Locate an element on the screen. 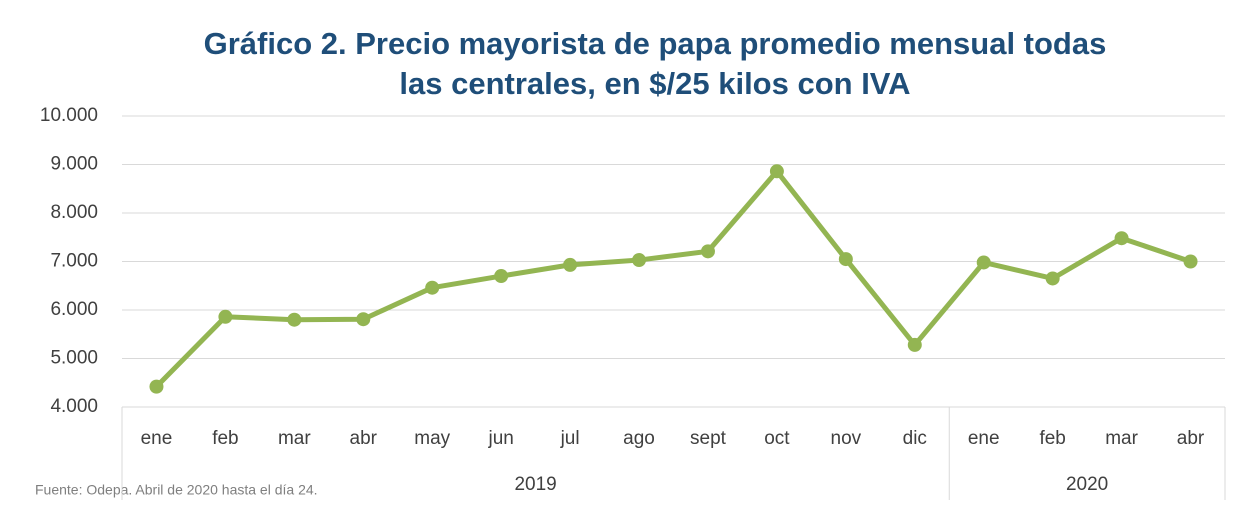  x-tick-label: sept is located at coordinates (708, 438).